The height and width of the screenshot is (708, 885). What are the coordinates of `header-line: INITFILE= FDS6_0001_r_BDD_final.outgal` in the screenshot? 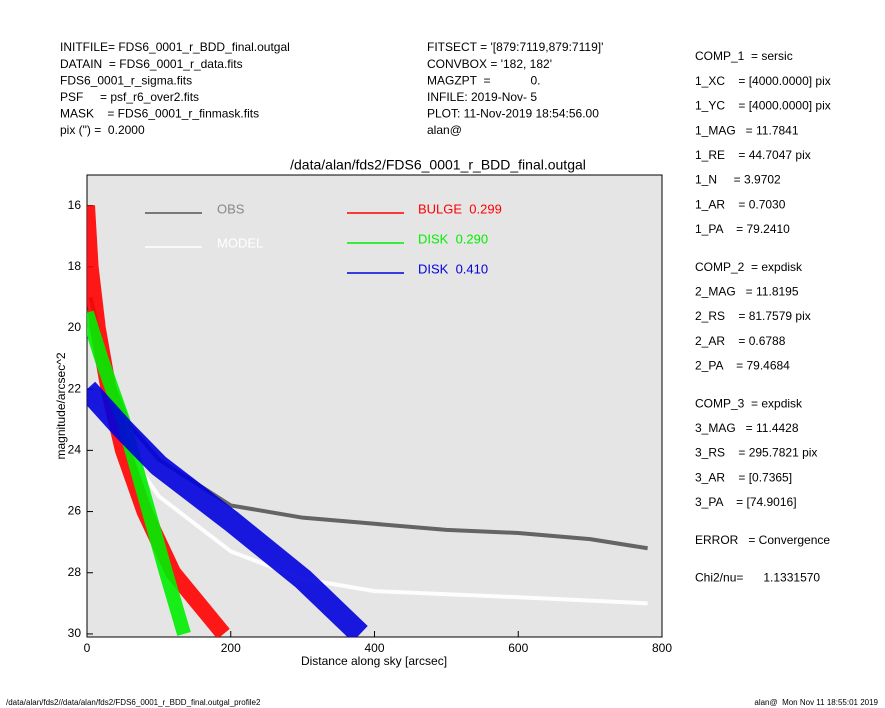 It's located at (175, 47).